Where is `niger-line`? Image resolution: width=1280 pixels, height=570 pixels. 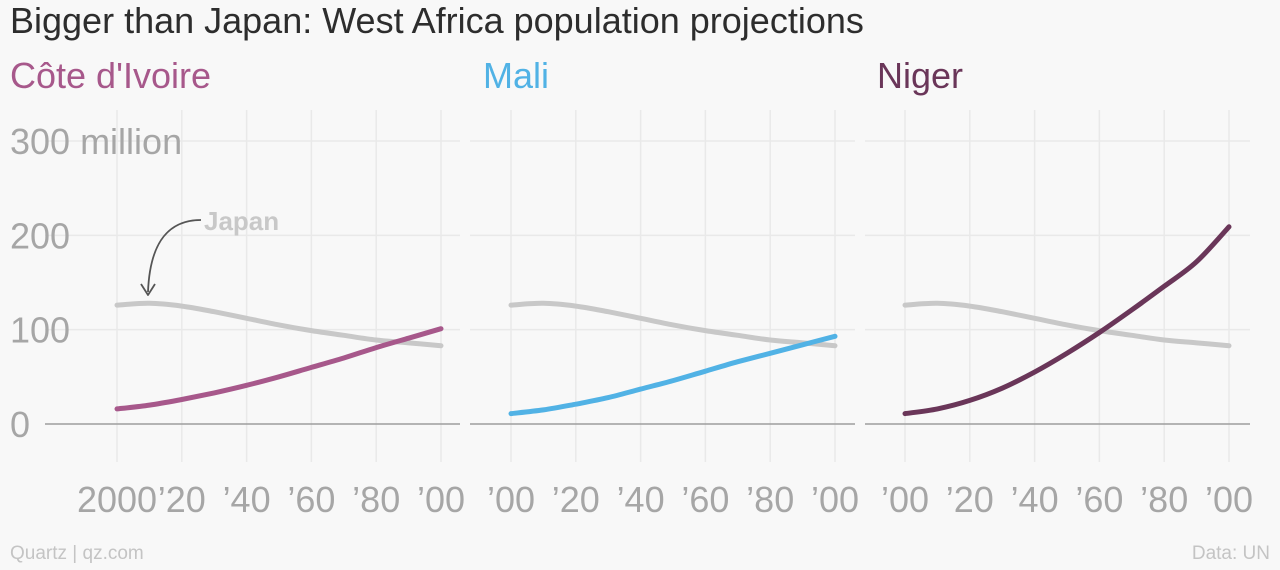 niger-line is located at coordinates (1067, 320).